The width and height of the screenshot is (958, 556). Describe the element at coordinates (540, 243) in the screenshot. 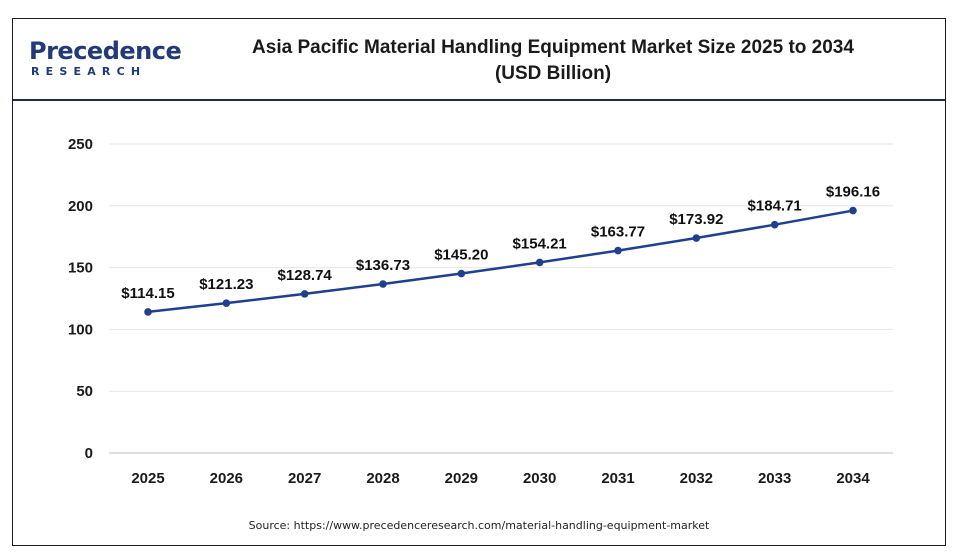

I see `data-label: $154.21` at that location.